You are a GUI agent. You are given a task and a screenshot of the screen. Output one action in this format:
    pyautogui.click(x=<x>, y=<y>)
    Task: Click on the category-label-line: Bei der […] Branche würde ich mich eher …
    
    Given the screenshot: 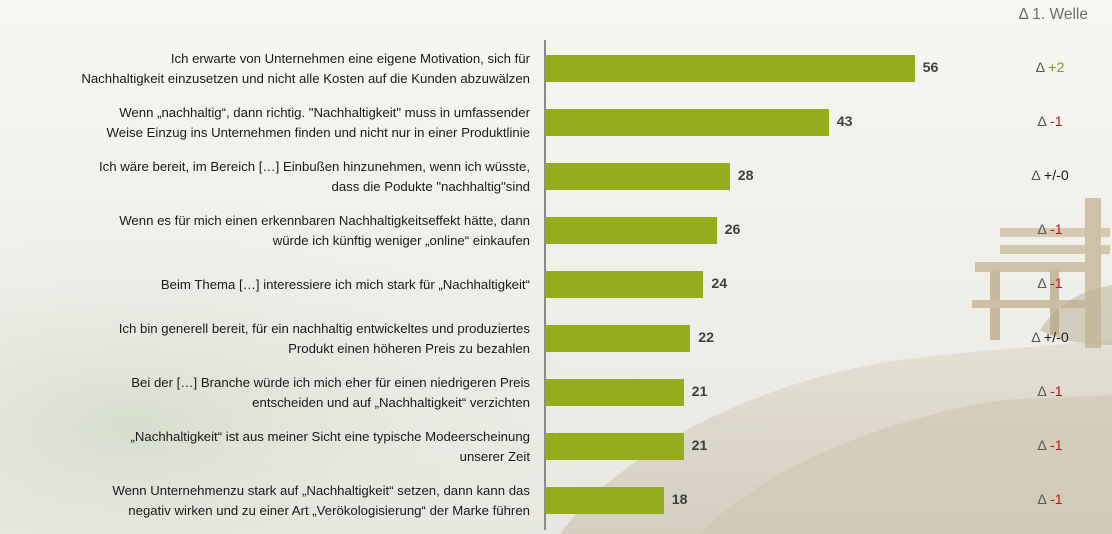 What is the action you would take?
    pyautogui.click(x=330, y=382)
    